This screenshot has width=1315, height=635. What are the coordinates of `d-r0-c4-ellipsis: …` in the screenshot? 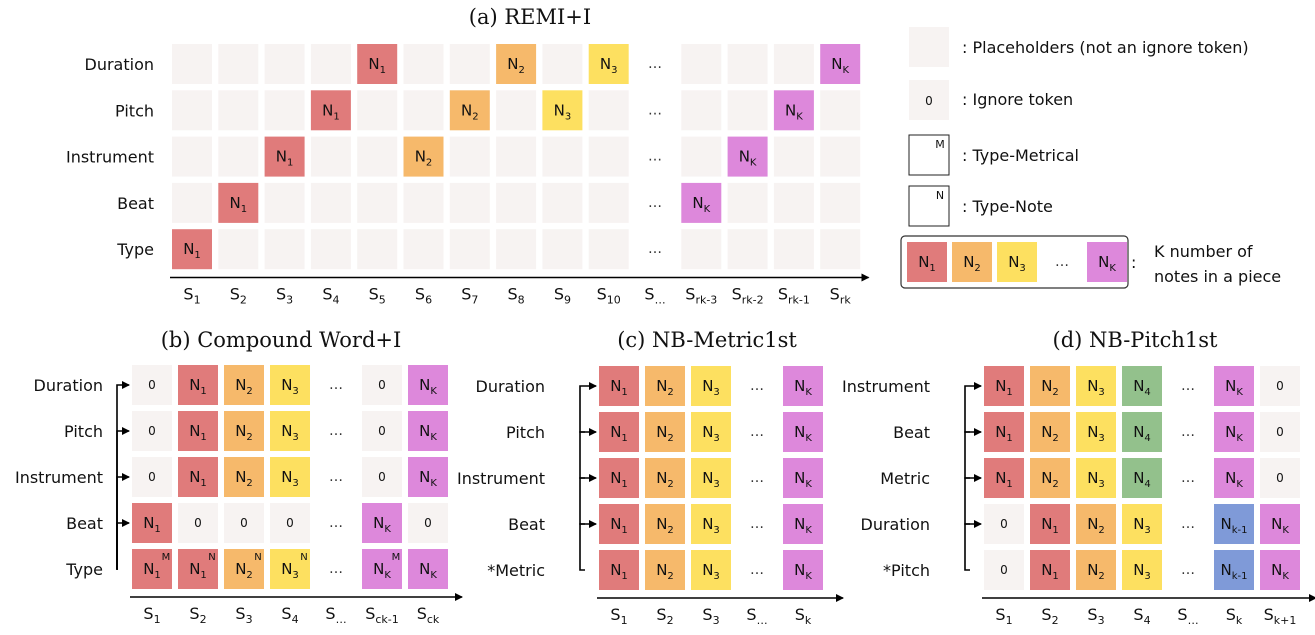 It's located at (1188, 386).